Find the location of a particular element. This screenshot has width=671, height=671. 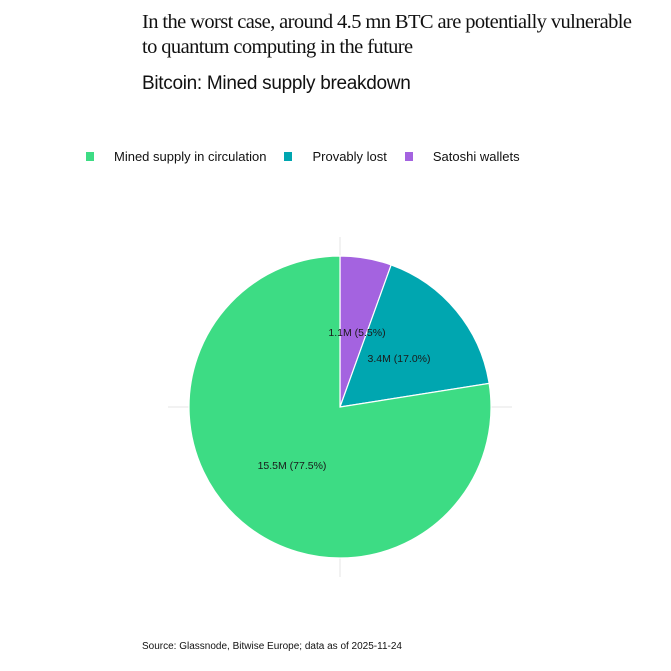

legend-item-satoshi-wallets: Satoshi wallets is located at coordinates (462, 156).